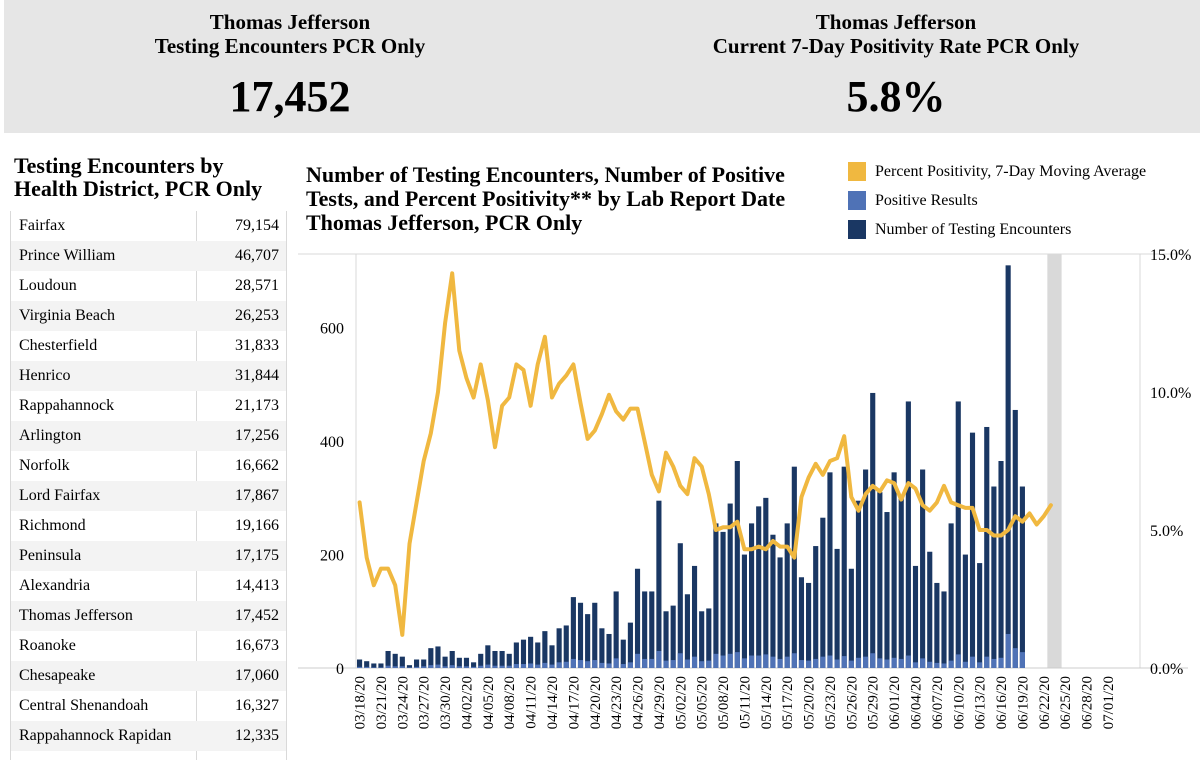 Image resolution: width=1200 pixels, height=760 pixels. What do you see at coordinates (47, 645) in the screenshot?
I see `district-name: Roanoke` at bounding box center [47, 645].